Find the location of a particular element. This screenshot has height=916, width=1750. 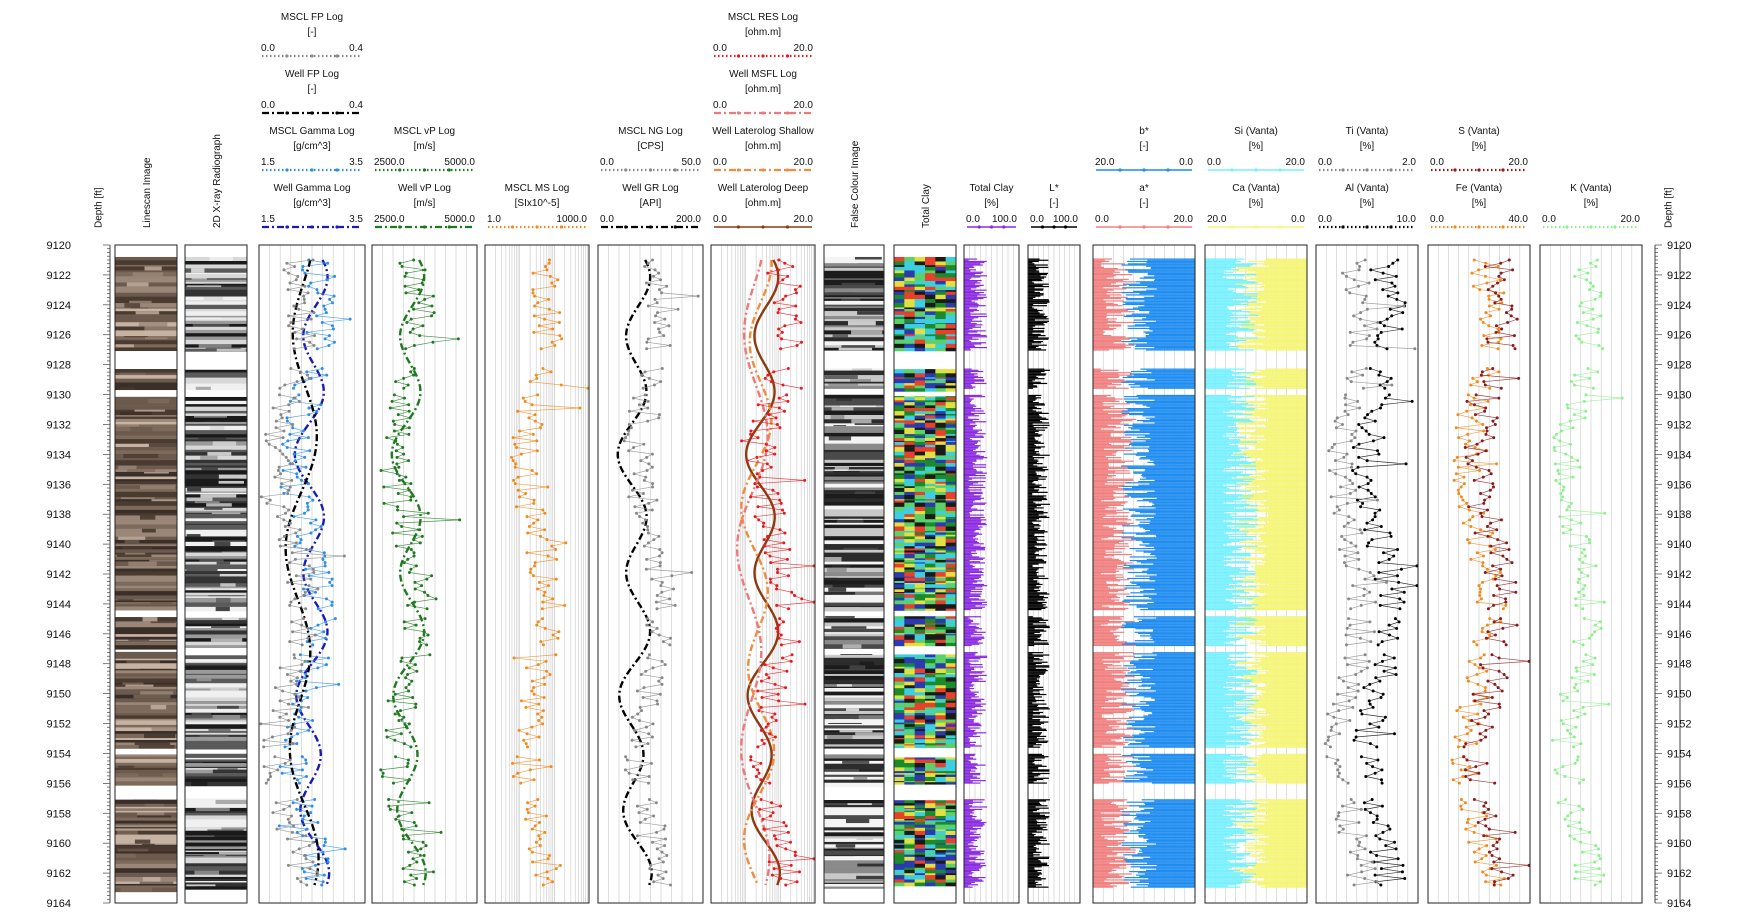

depth-tick-label: 9154 is located at coordinates (59, 754).